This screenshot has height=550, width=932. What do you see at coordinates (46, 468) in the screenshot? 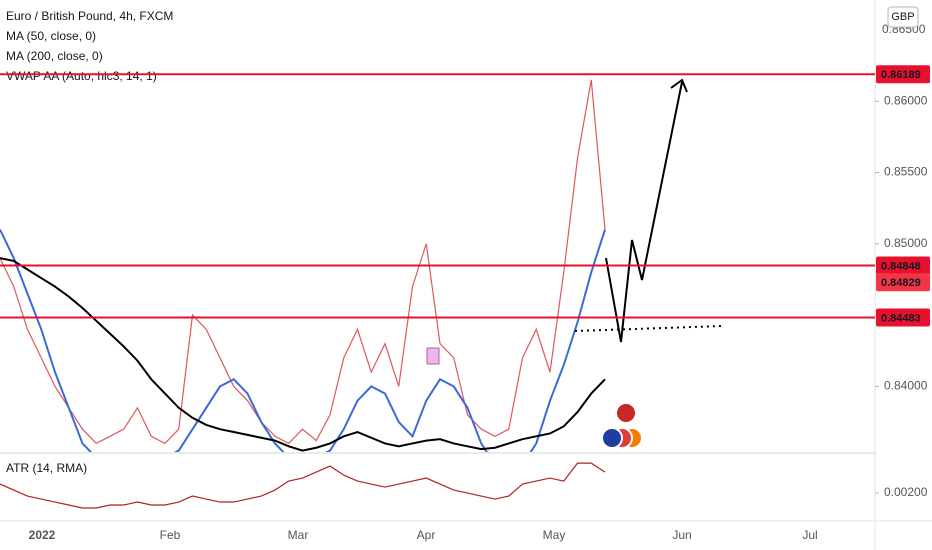
I see `atr-title: ATR (14, RMA)` at bounding box center [46, 468].